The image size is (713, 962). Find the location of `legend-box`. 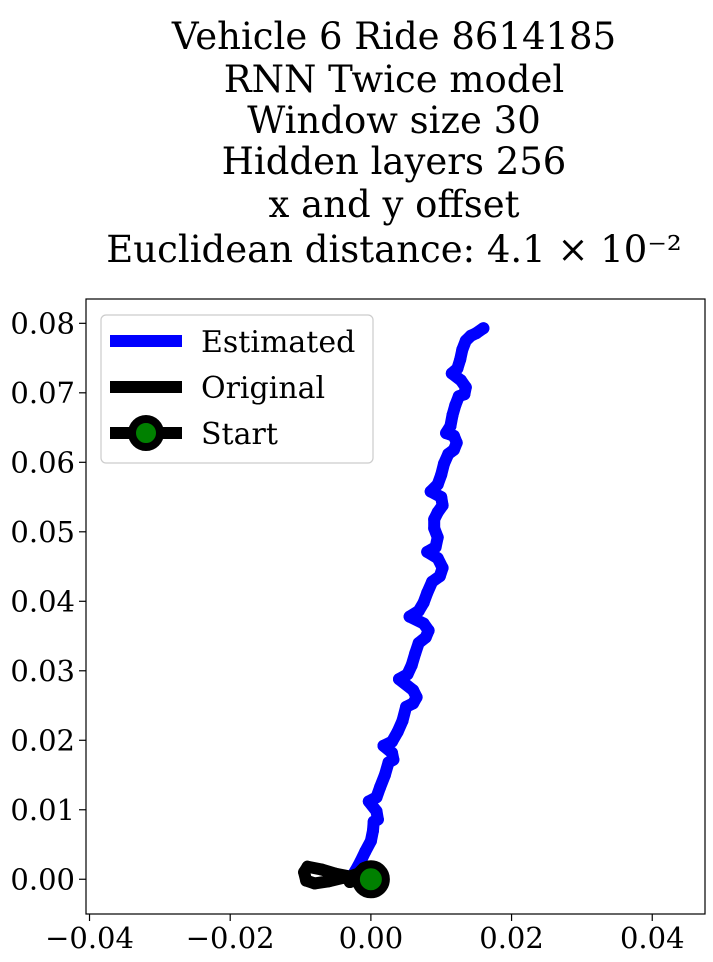

legend-box is located at coordinates (237, 389).